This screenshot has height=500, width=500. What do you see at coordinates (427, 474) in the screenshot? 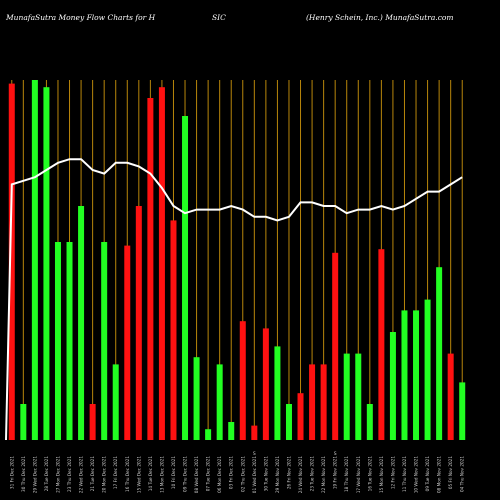
I see `date-tick-label: 09 Tue Nov 2021` at bounding box center [427, 474].